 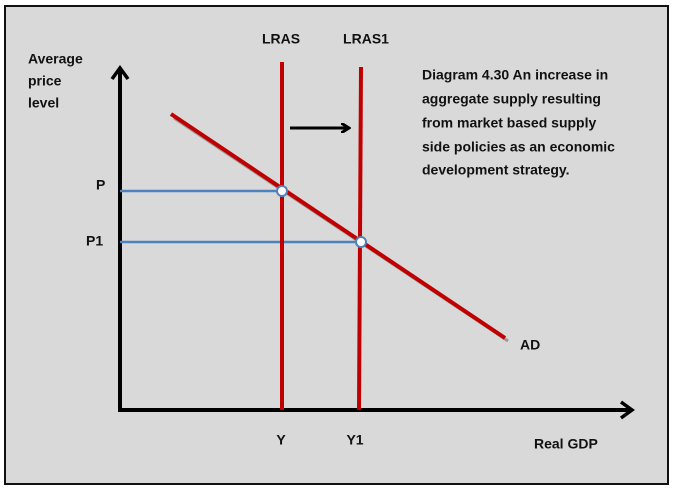 I want to click on x-axis-label: Real GDP, so click(x=566, y=444).